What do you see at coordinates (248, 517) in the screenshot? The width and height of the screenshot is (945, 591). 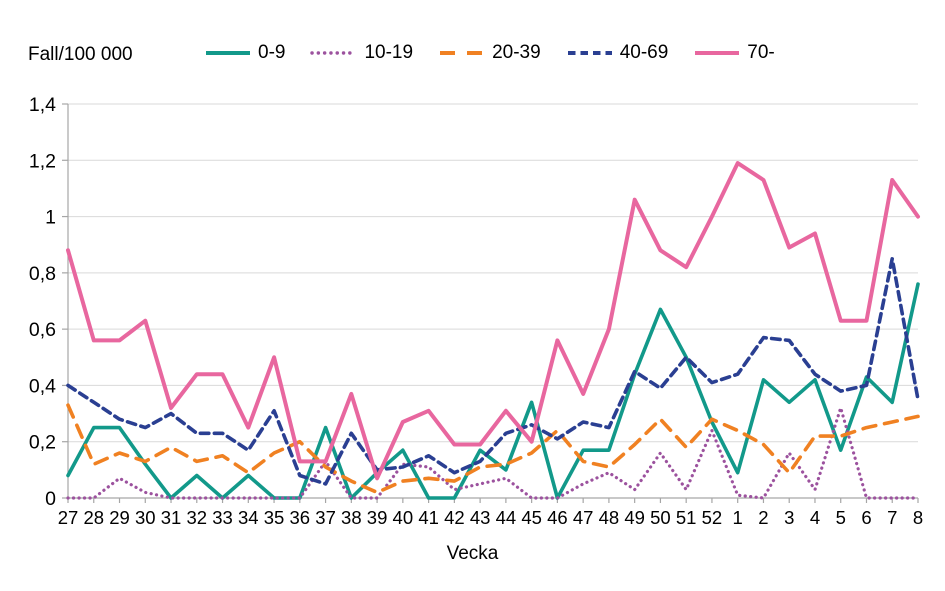 I see `x-tick-label: 34` at bounding box center [248, 517].